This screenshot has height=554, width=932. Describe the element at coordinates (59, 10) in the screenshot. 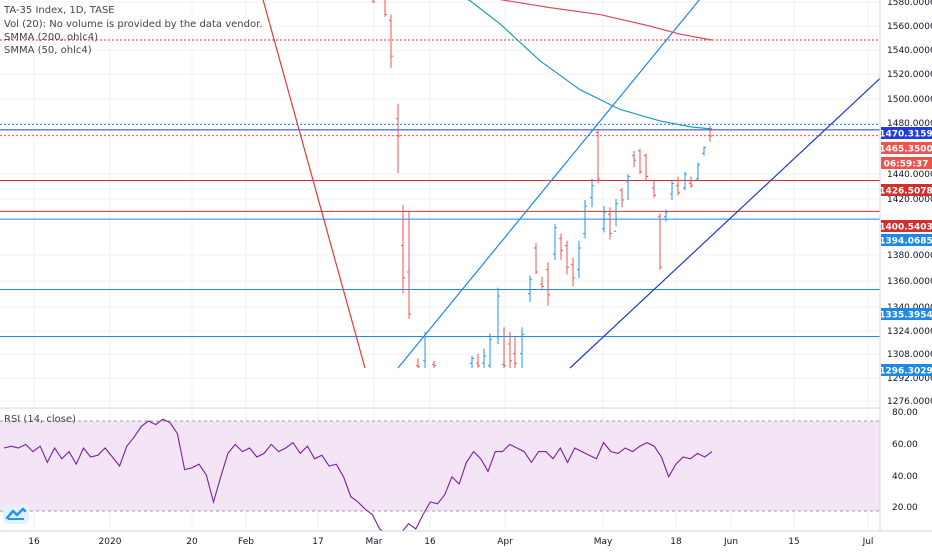

I see `symbol-title: TA-35 Index, 1D, TASE` at that location.